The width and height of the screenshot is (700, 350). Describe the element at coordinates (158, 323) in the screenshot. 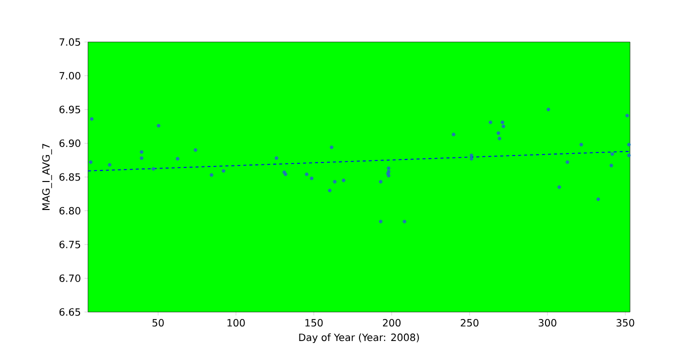

I see `x-tick-label: 50` at that location.